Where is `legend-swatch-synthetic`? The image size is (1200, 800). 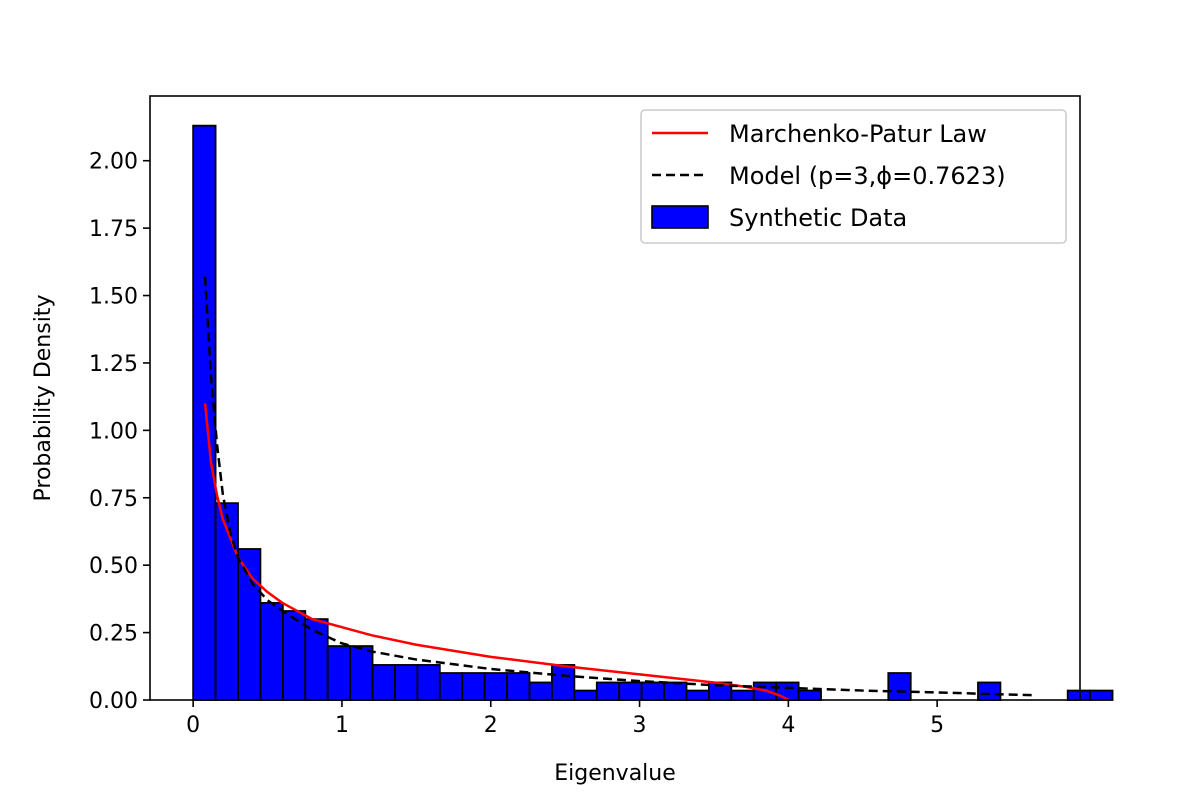
legend-swatch-synthetic is located at coordinates (680, 217).